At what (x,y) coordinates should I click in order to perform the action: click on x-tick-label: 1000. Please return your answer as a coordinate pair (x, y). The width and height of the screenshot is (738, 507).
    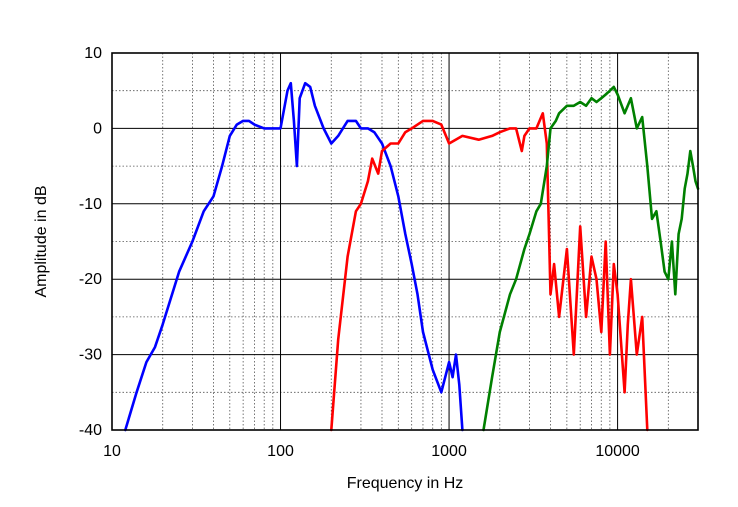
    Looking at the image, I should click on (449, 451).